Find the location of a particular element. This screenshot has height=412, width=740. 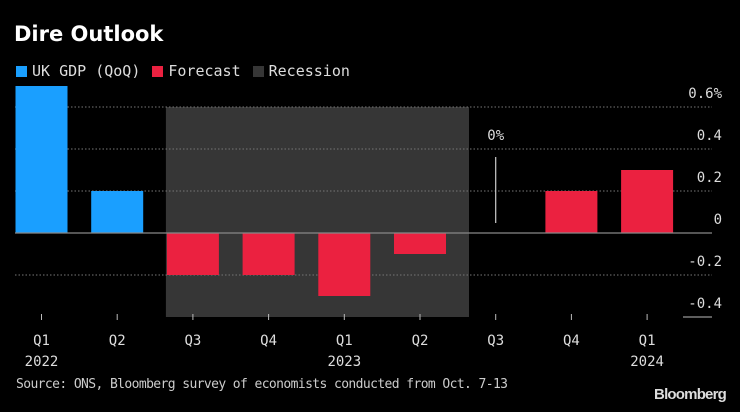

legend-item-recession: Recession is located at coordinates (301, 71).